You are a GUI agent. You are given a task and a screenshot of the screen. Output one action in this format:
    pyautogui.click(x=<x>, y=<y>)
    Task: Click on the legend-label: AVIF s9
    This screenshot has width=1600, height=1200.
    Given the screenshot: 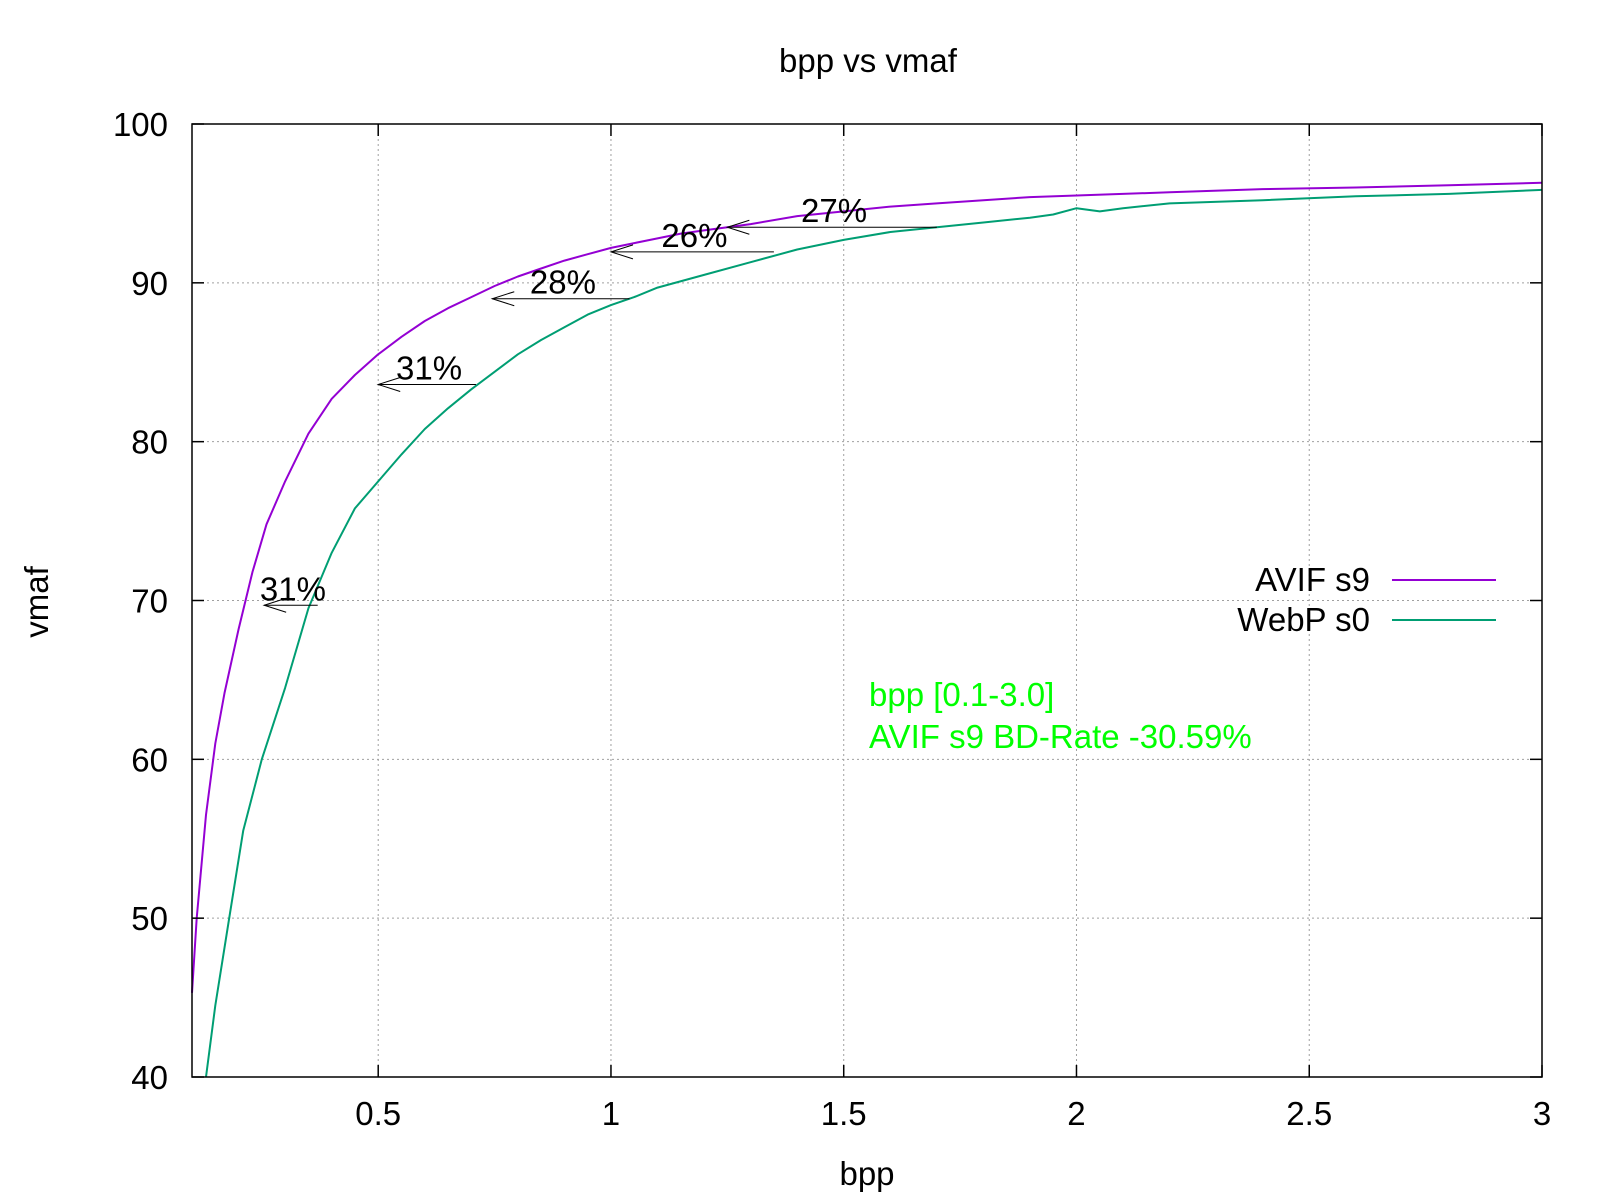 What is the action you would take?
    pyautogui.click(x=1312, y=579)
    